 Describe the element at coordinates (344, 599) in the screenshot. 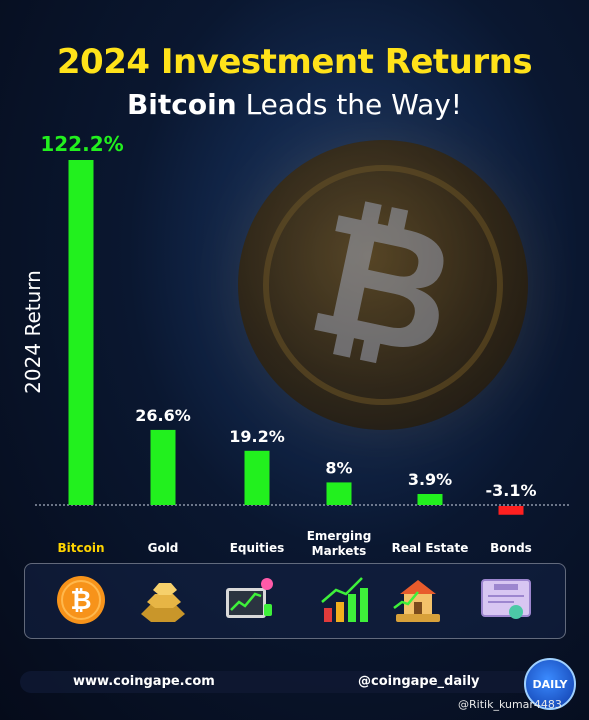

I see `rising-bars-icon` at that location.